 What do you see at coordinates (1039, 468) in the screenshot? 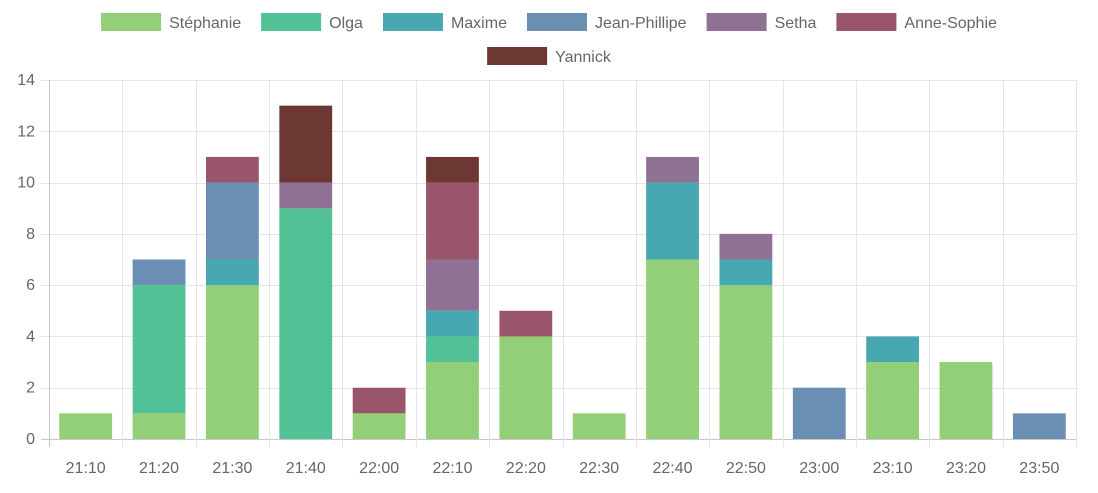
I see `x-tick-label: 23:50` at bounding box center [1039, 468].